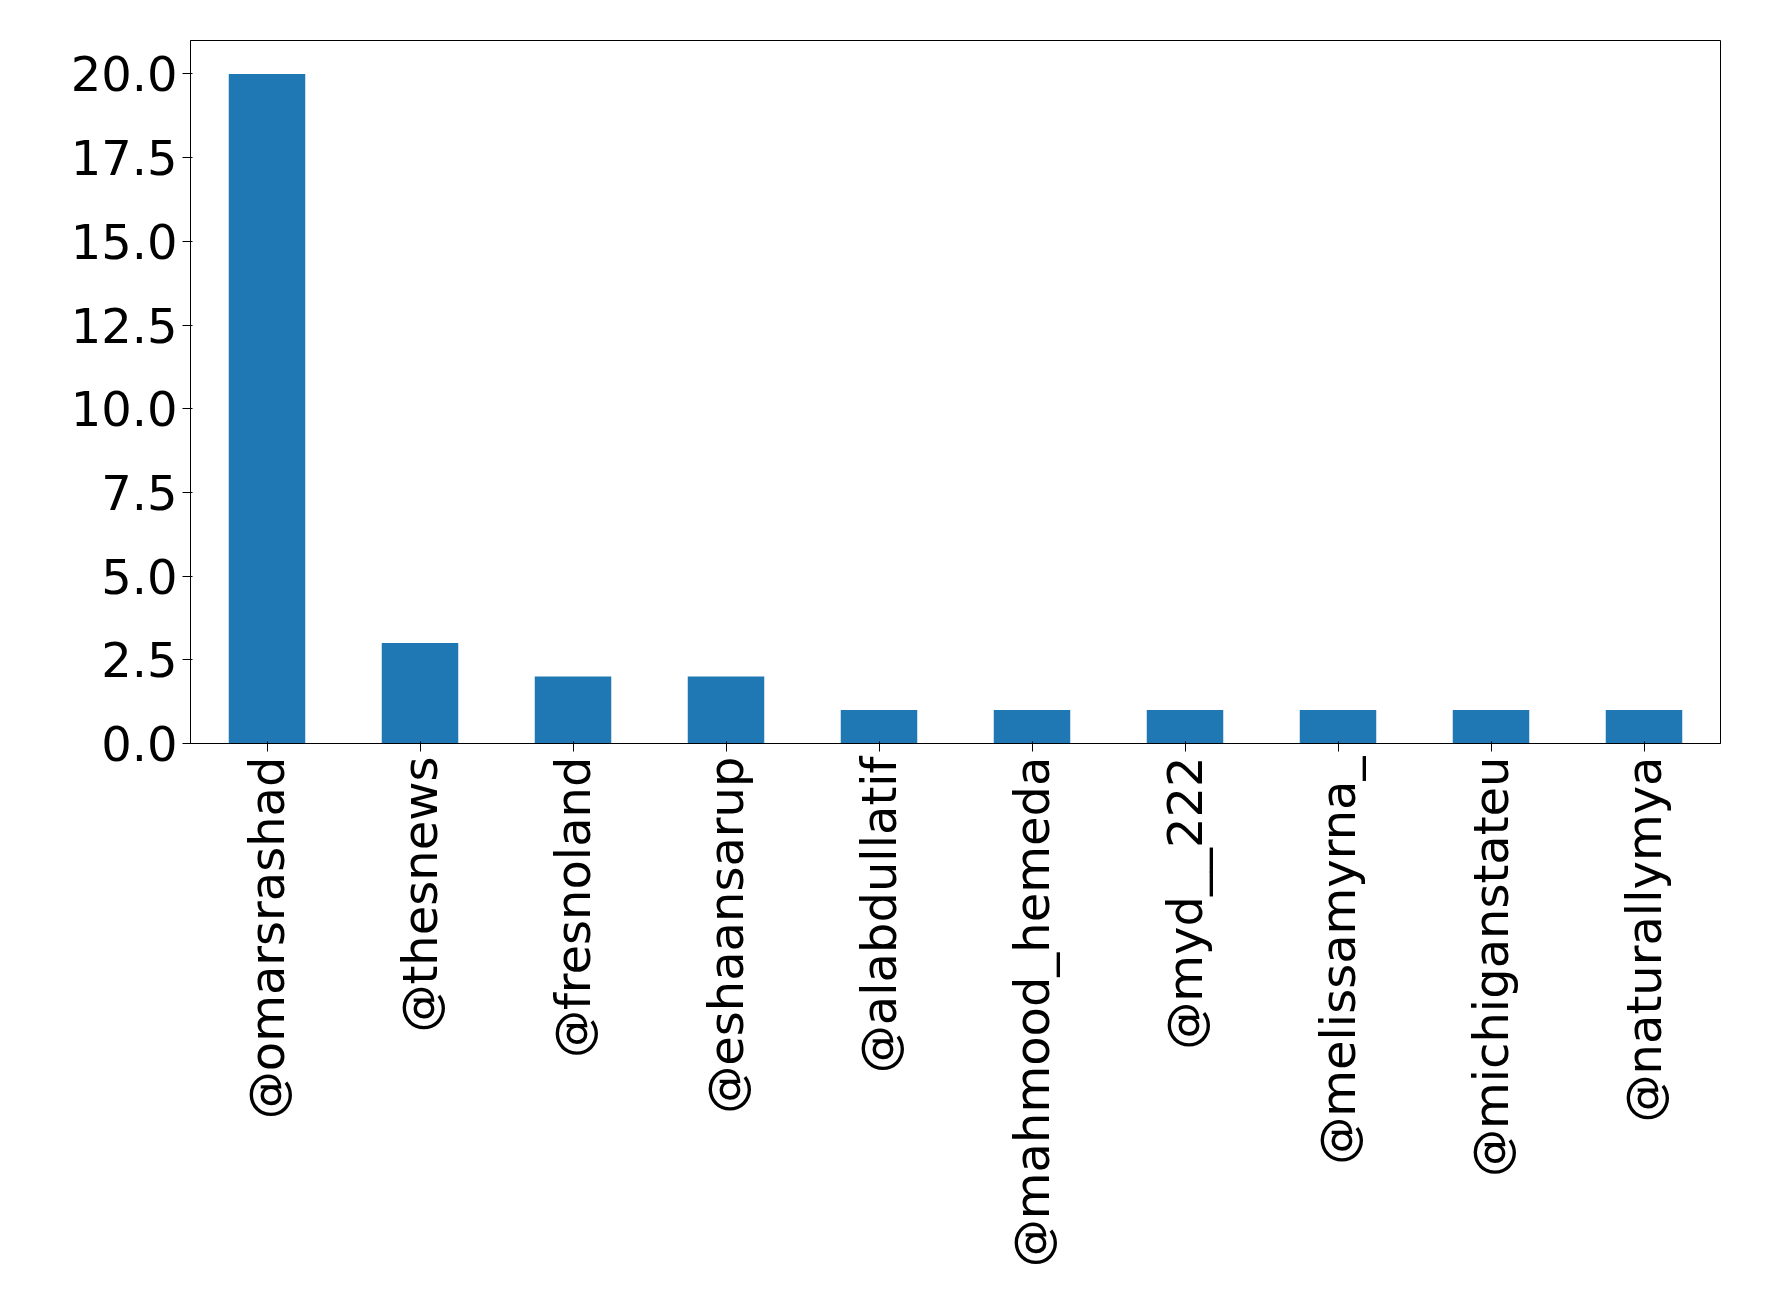  I want to click on y-tick-label: 20.0, so click(124, 74).